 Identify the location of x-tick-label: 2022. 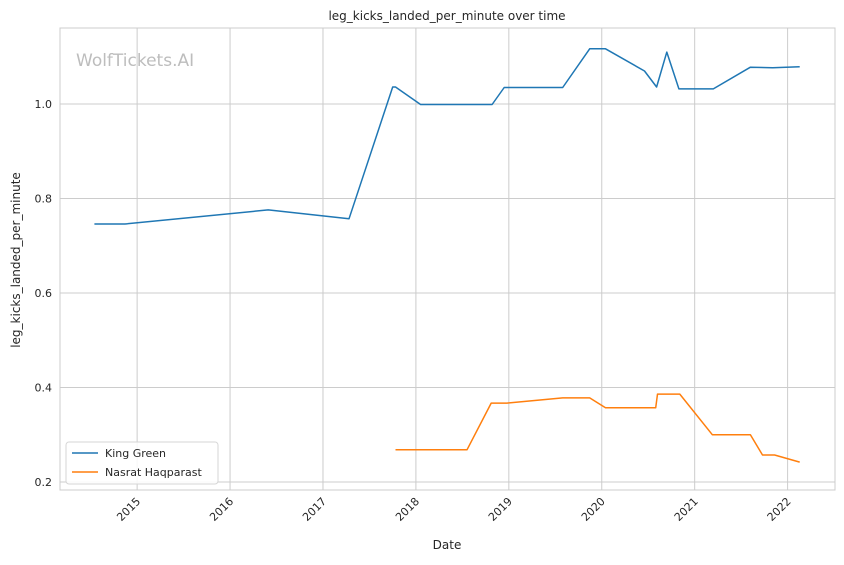
(779, 509).